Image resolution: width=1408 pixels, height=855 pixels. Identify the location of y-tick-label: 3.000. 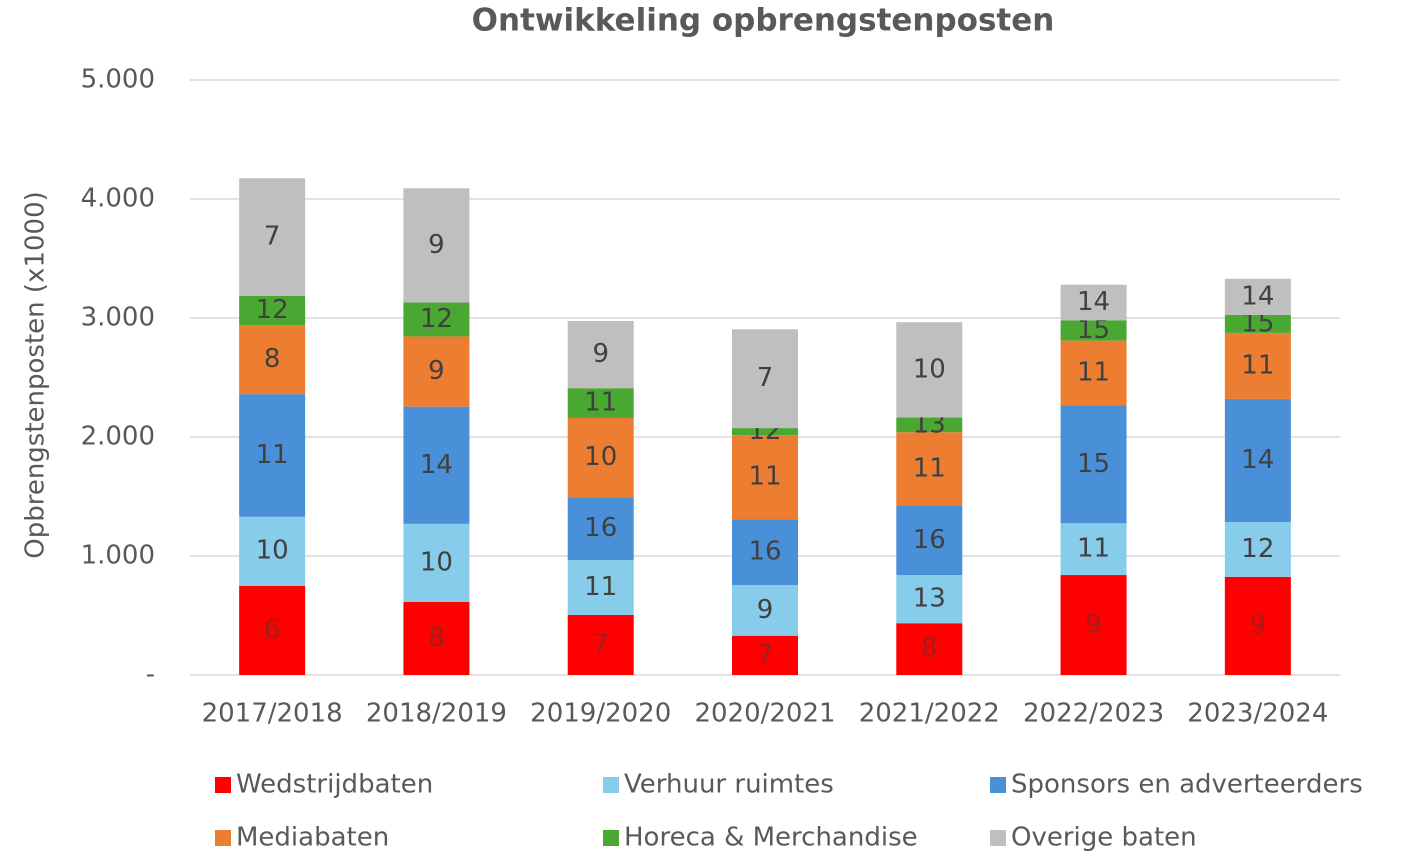
(118, 318).